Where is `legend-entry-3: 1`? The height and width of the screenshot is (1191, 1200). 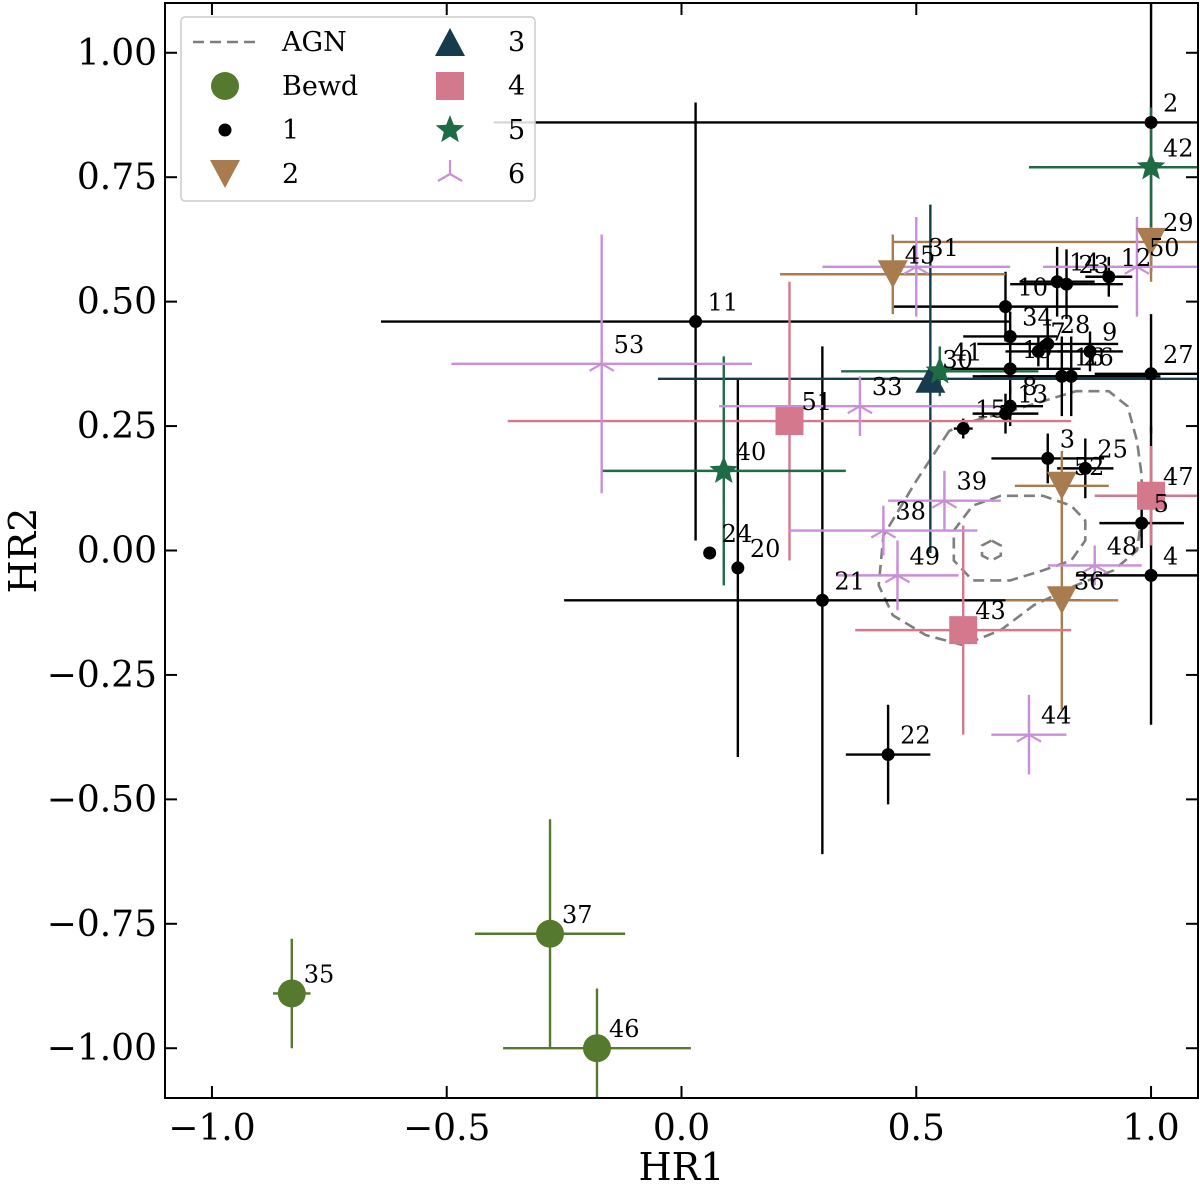 legend-entry-3: 1 is located at coordinates (258, 130).